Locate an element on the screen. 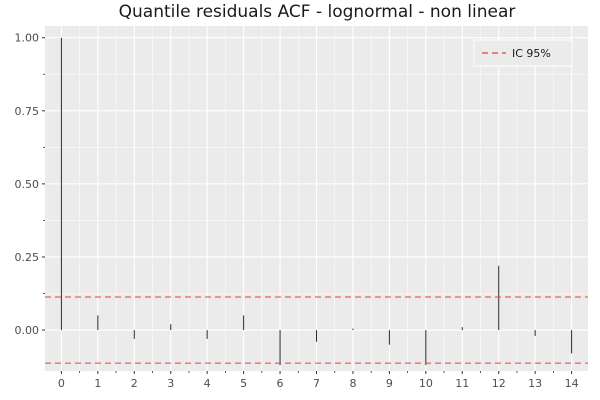 The height and width of the screenshot is (400, 600). x-tick-label: 2 is located at coordinates (134, 383).